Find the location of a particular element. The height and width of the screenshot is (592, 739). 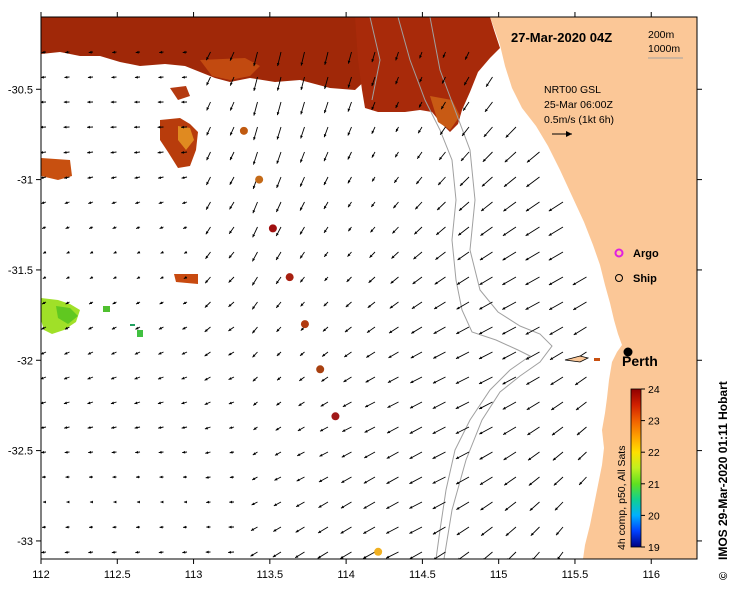

colorbar-tick-label: 19 is located at coordinates (654, 548).